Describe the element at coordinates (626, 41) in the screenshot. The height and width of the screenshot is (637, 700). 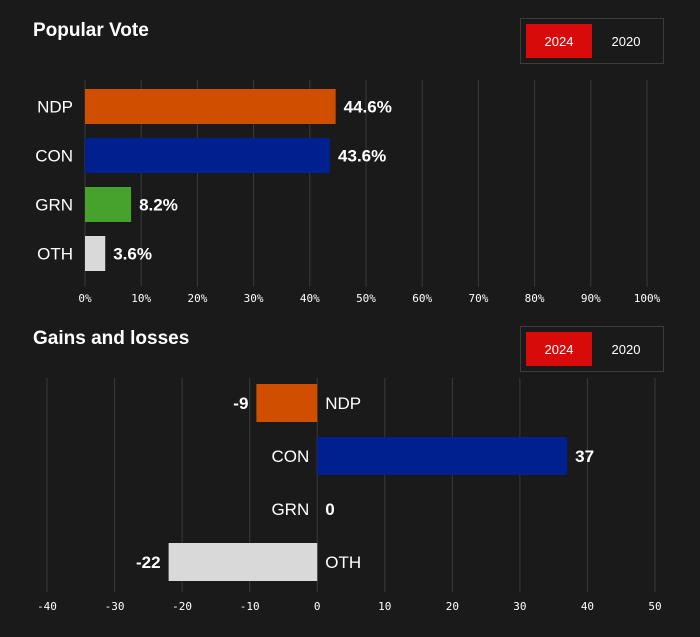
I see `popular-vote-year-2020-button: 2020` at that location.